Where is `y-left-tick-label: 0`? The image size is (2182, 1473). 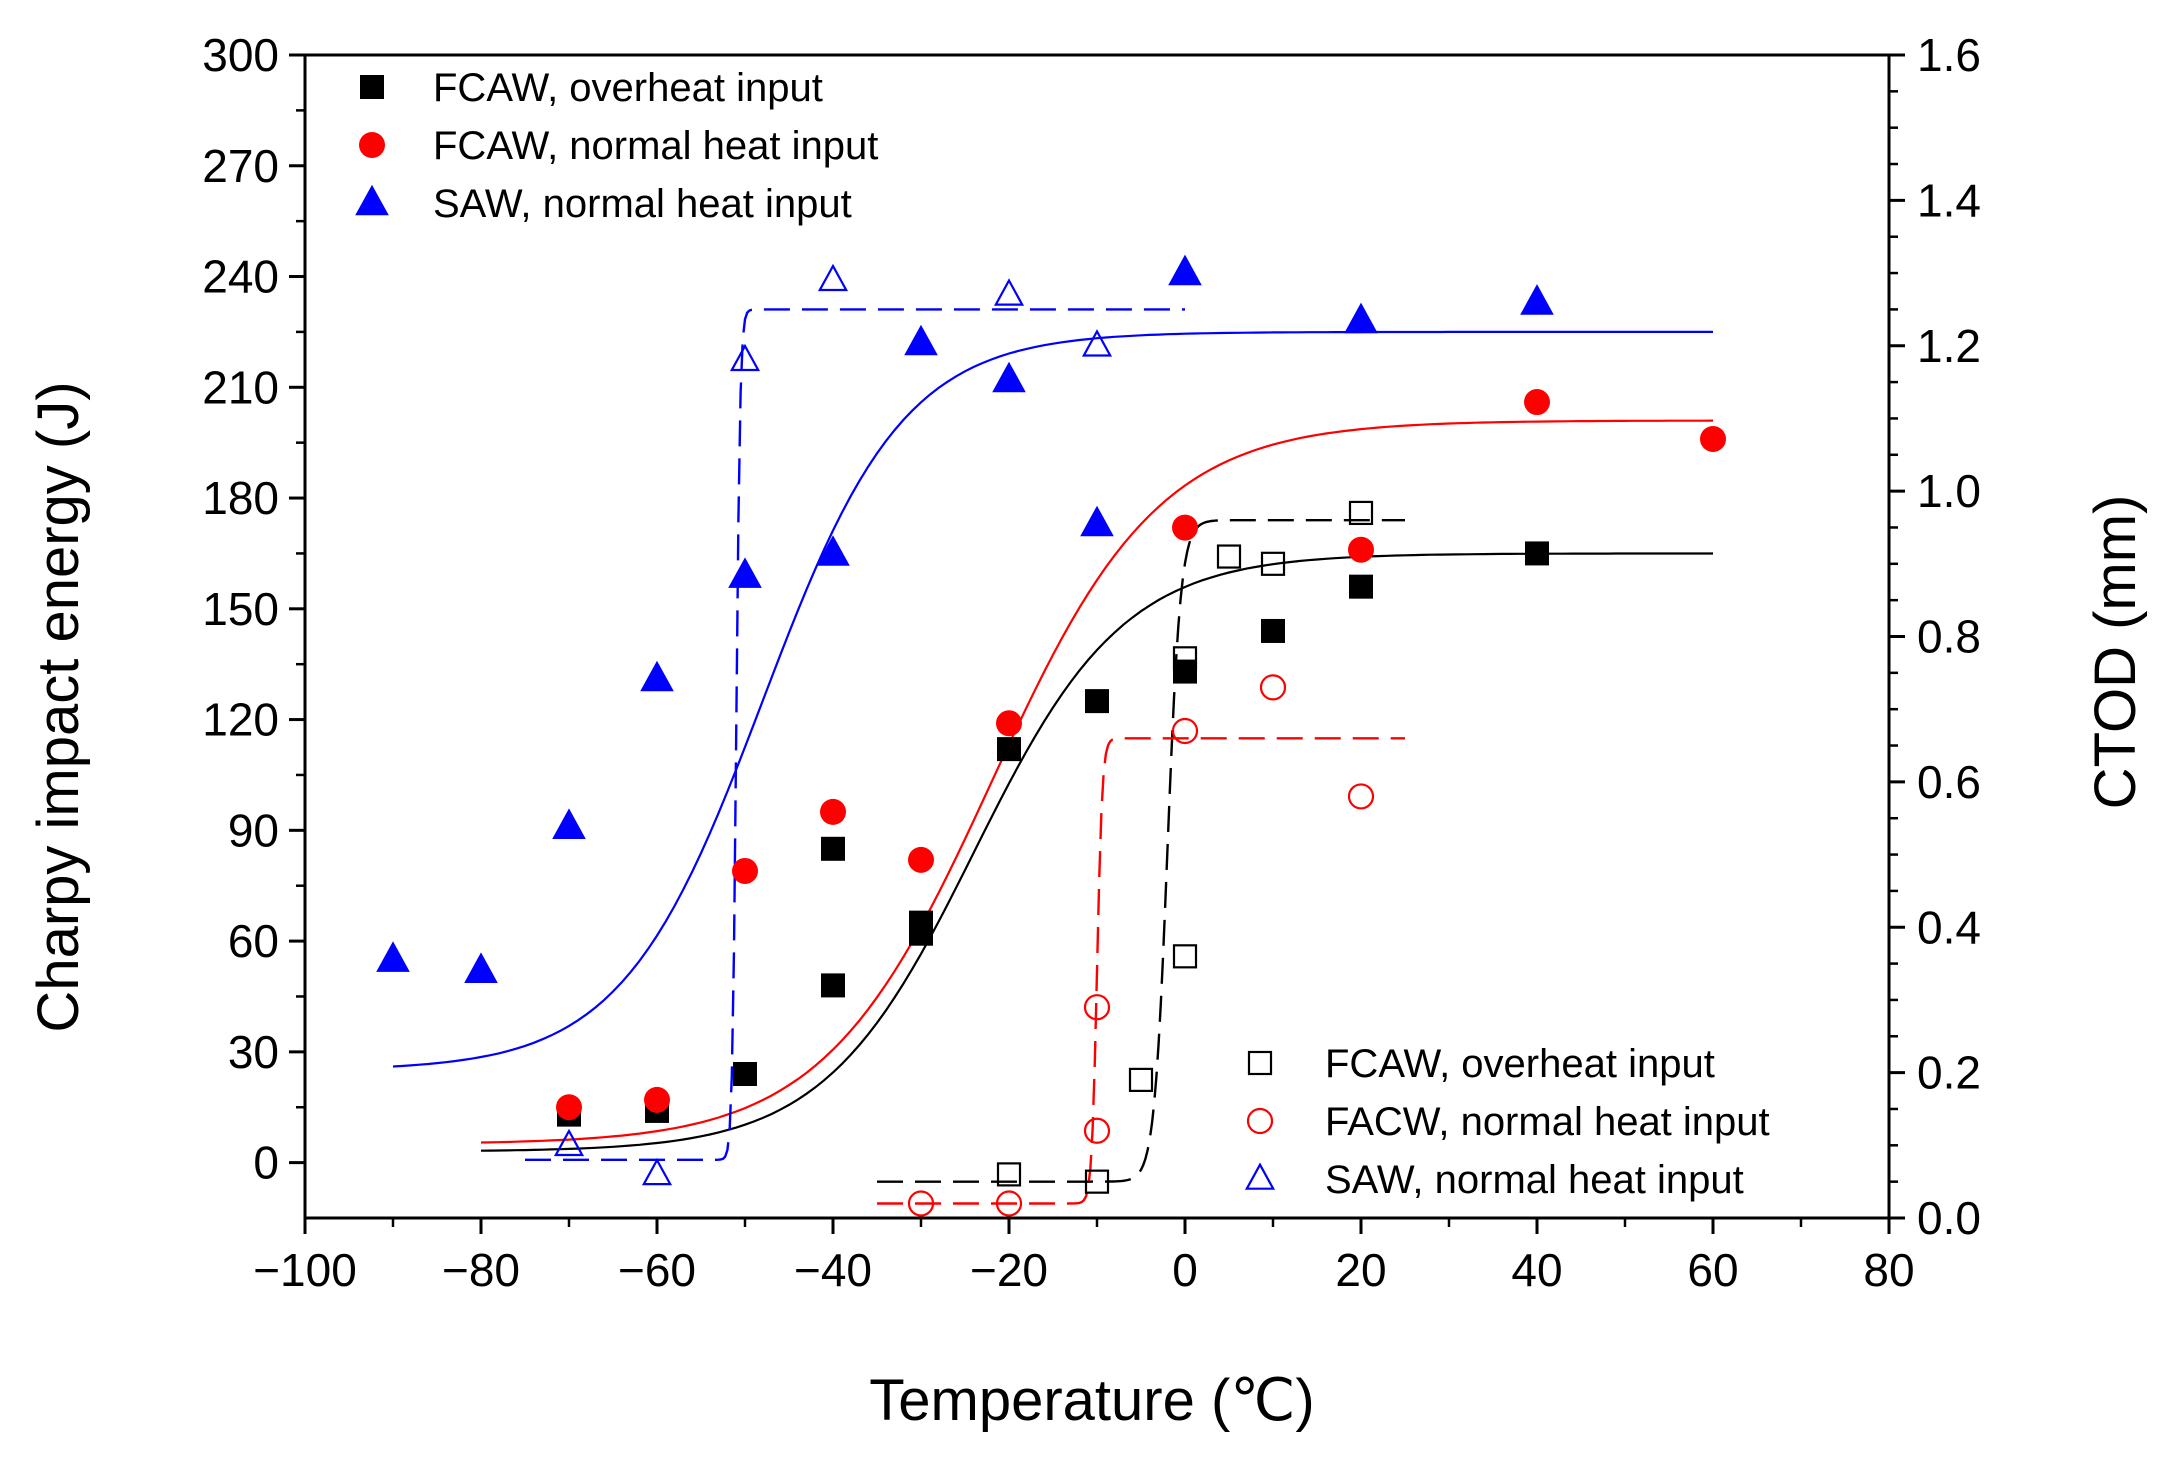 y-left-tick-label: 0 is located at coordinates (266, 1163).